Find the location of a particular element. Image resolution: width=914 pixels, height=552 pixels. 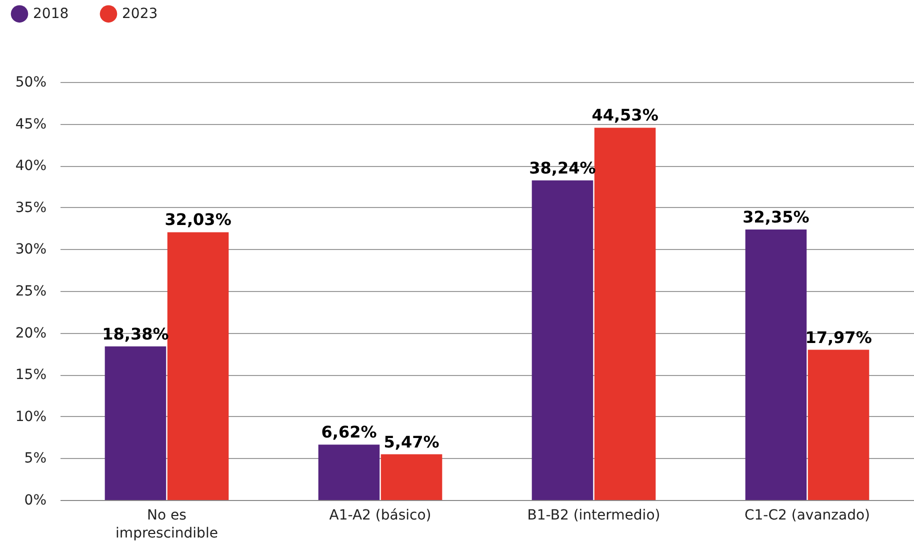

y-tick-label: 45% is located at coordinates (30, 124).